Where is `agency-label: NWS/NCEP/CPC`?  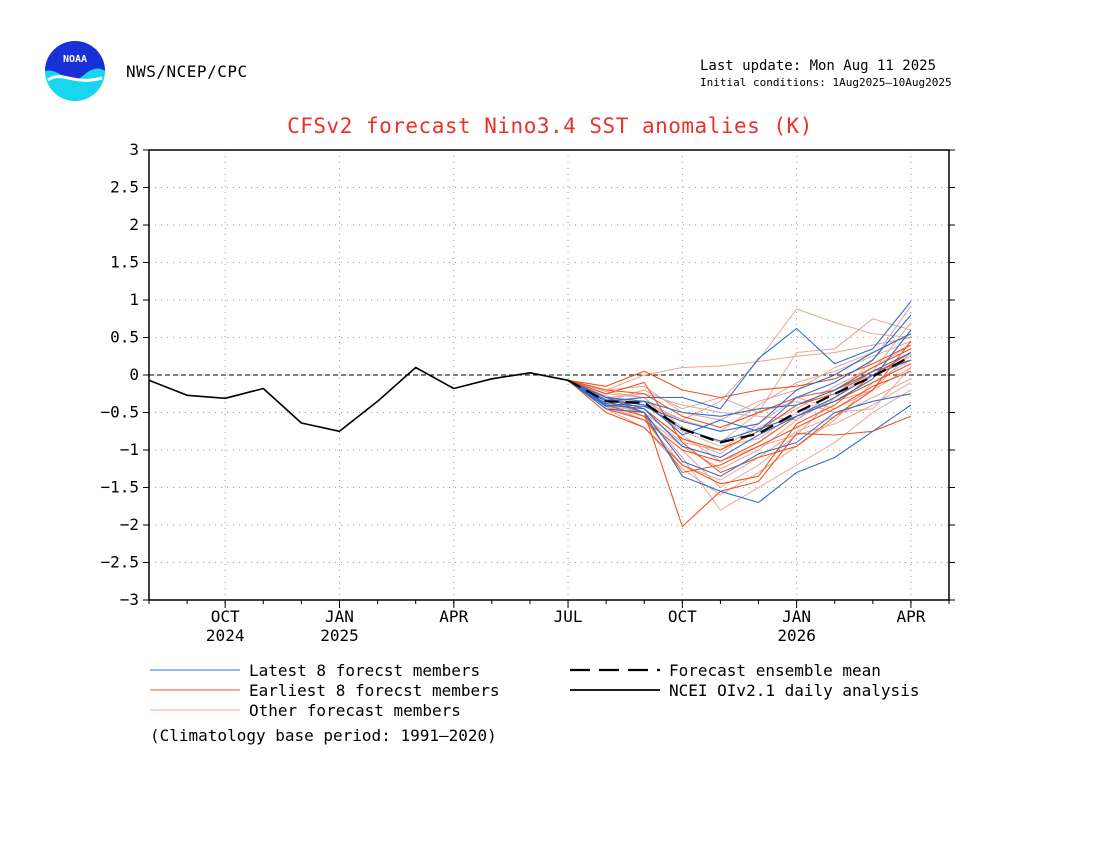
agency-label: NWS/NCEP/CPC is located at coordinates (187, 71).